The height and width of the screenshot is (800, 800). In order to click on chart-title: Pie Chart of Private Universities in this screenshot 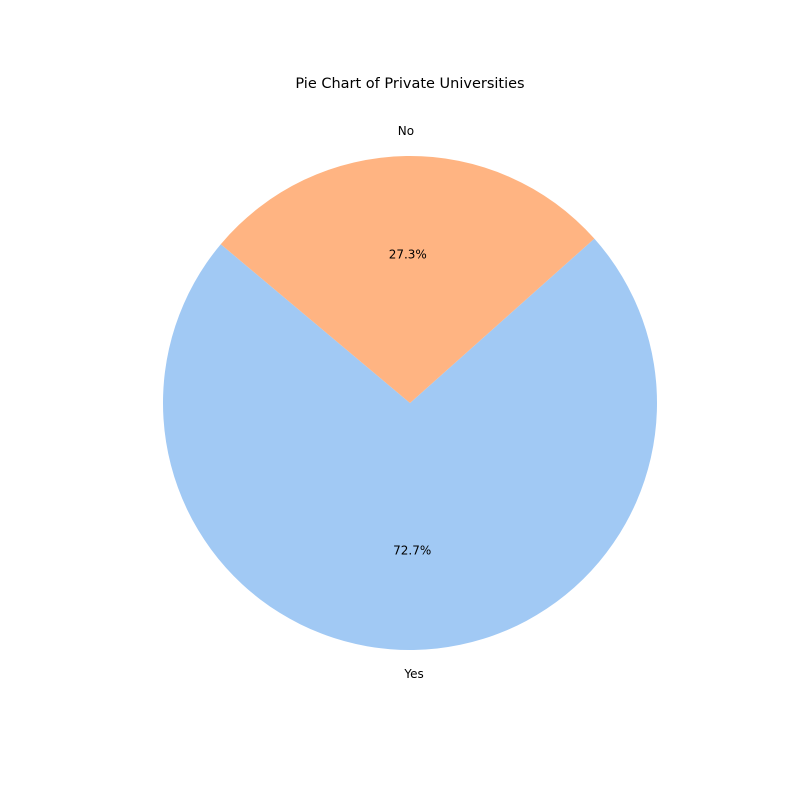, I will do `click(409, 84)`.